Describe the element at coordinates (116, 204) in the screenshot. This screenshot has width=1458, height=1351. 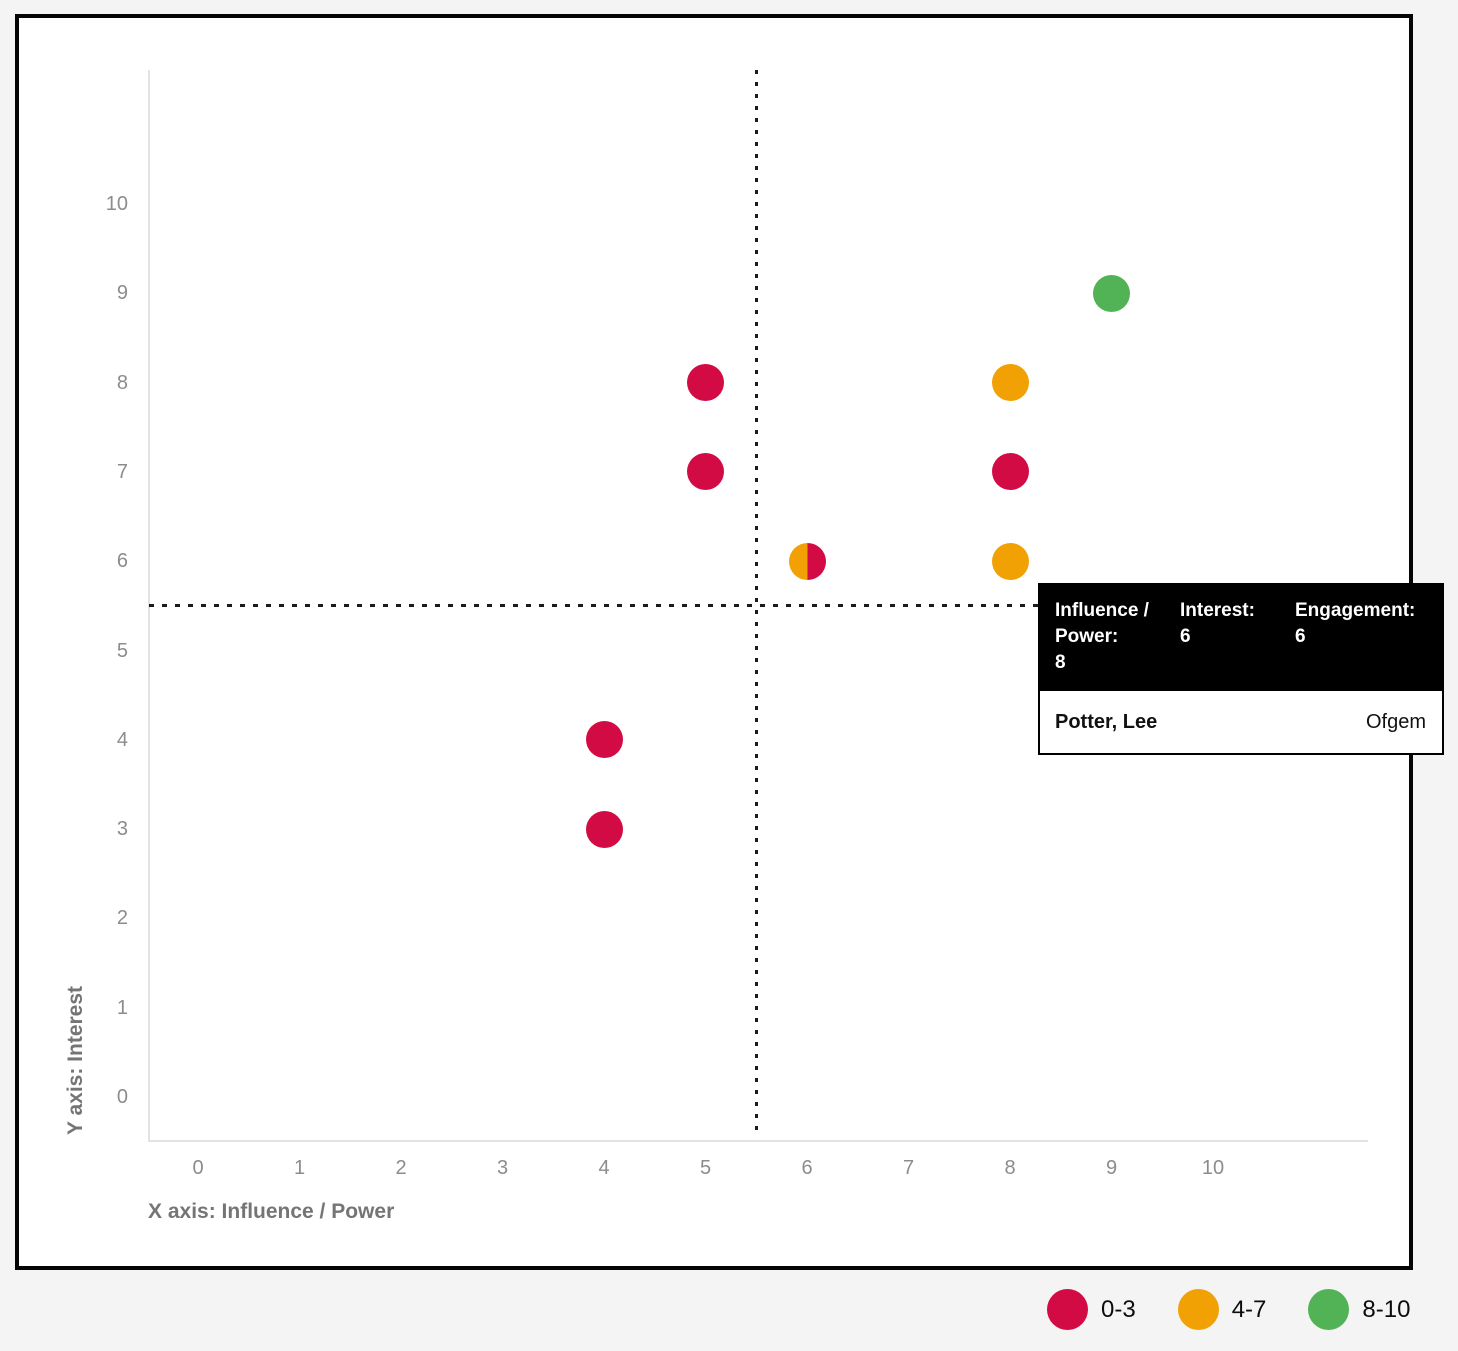
I see `y-tick-label: 10` at that location.